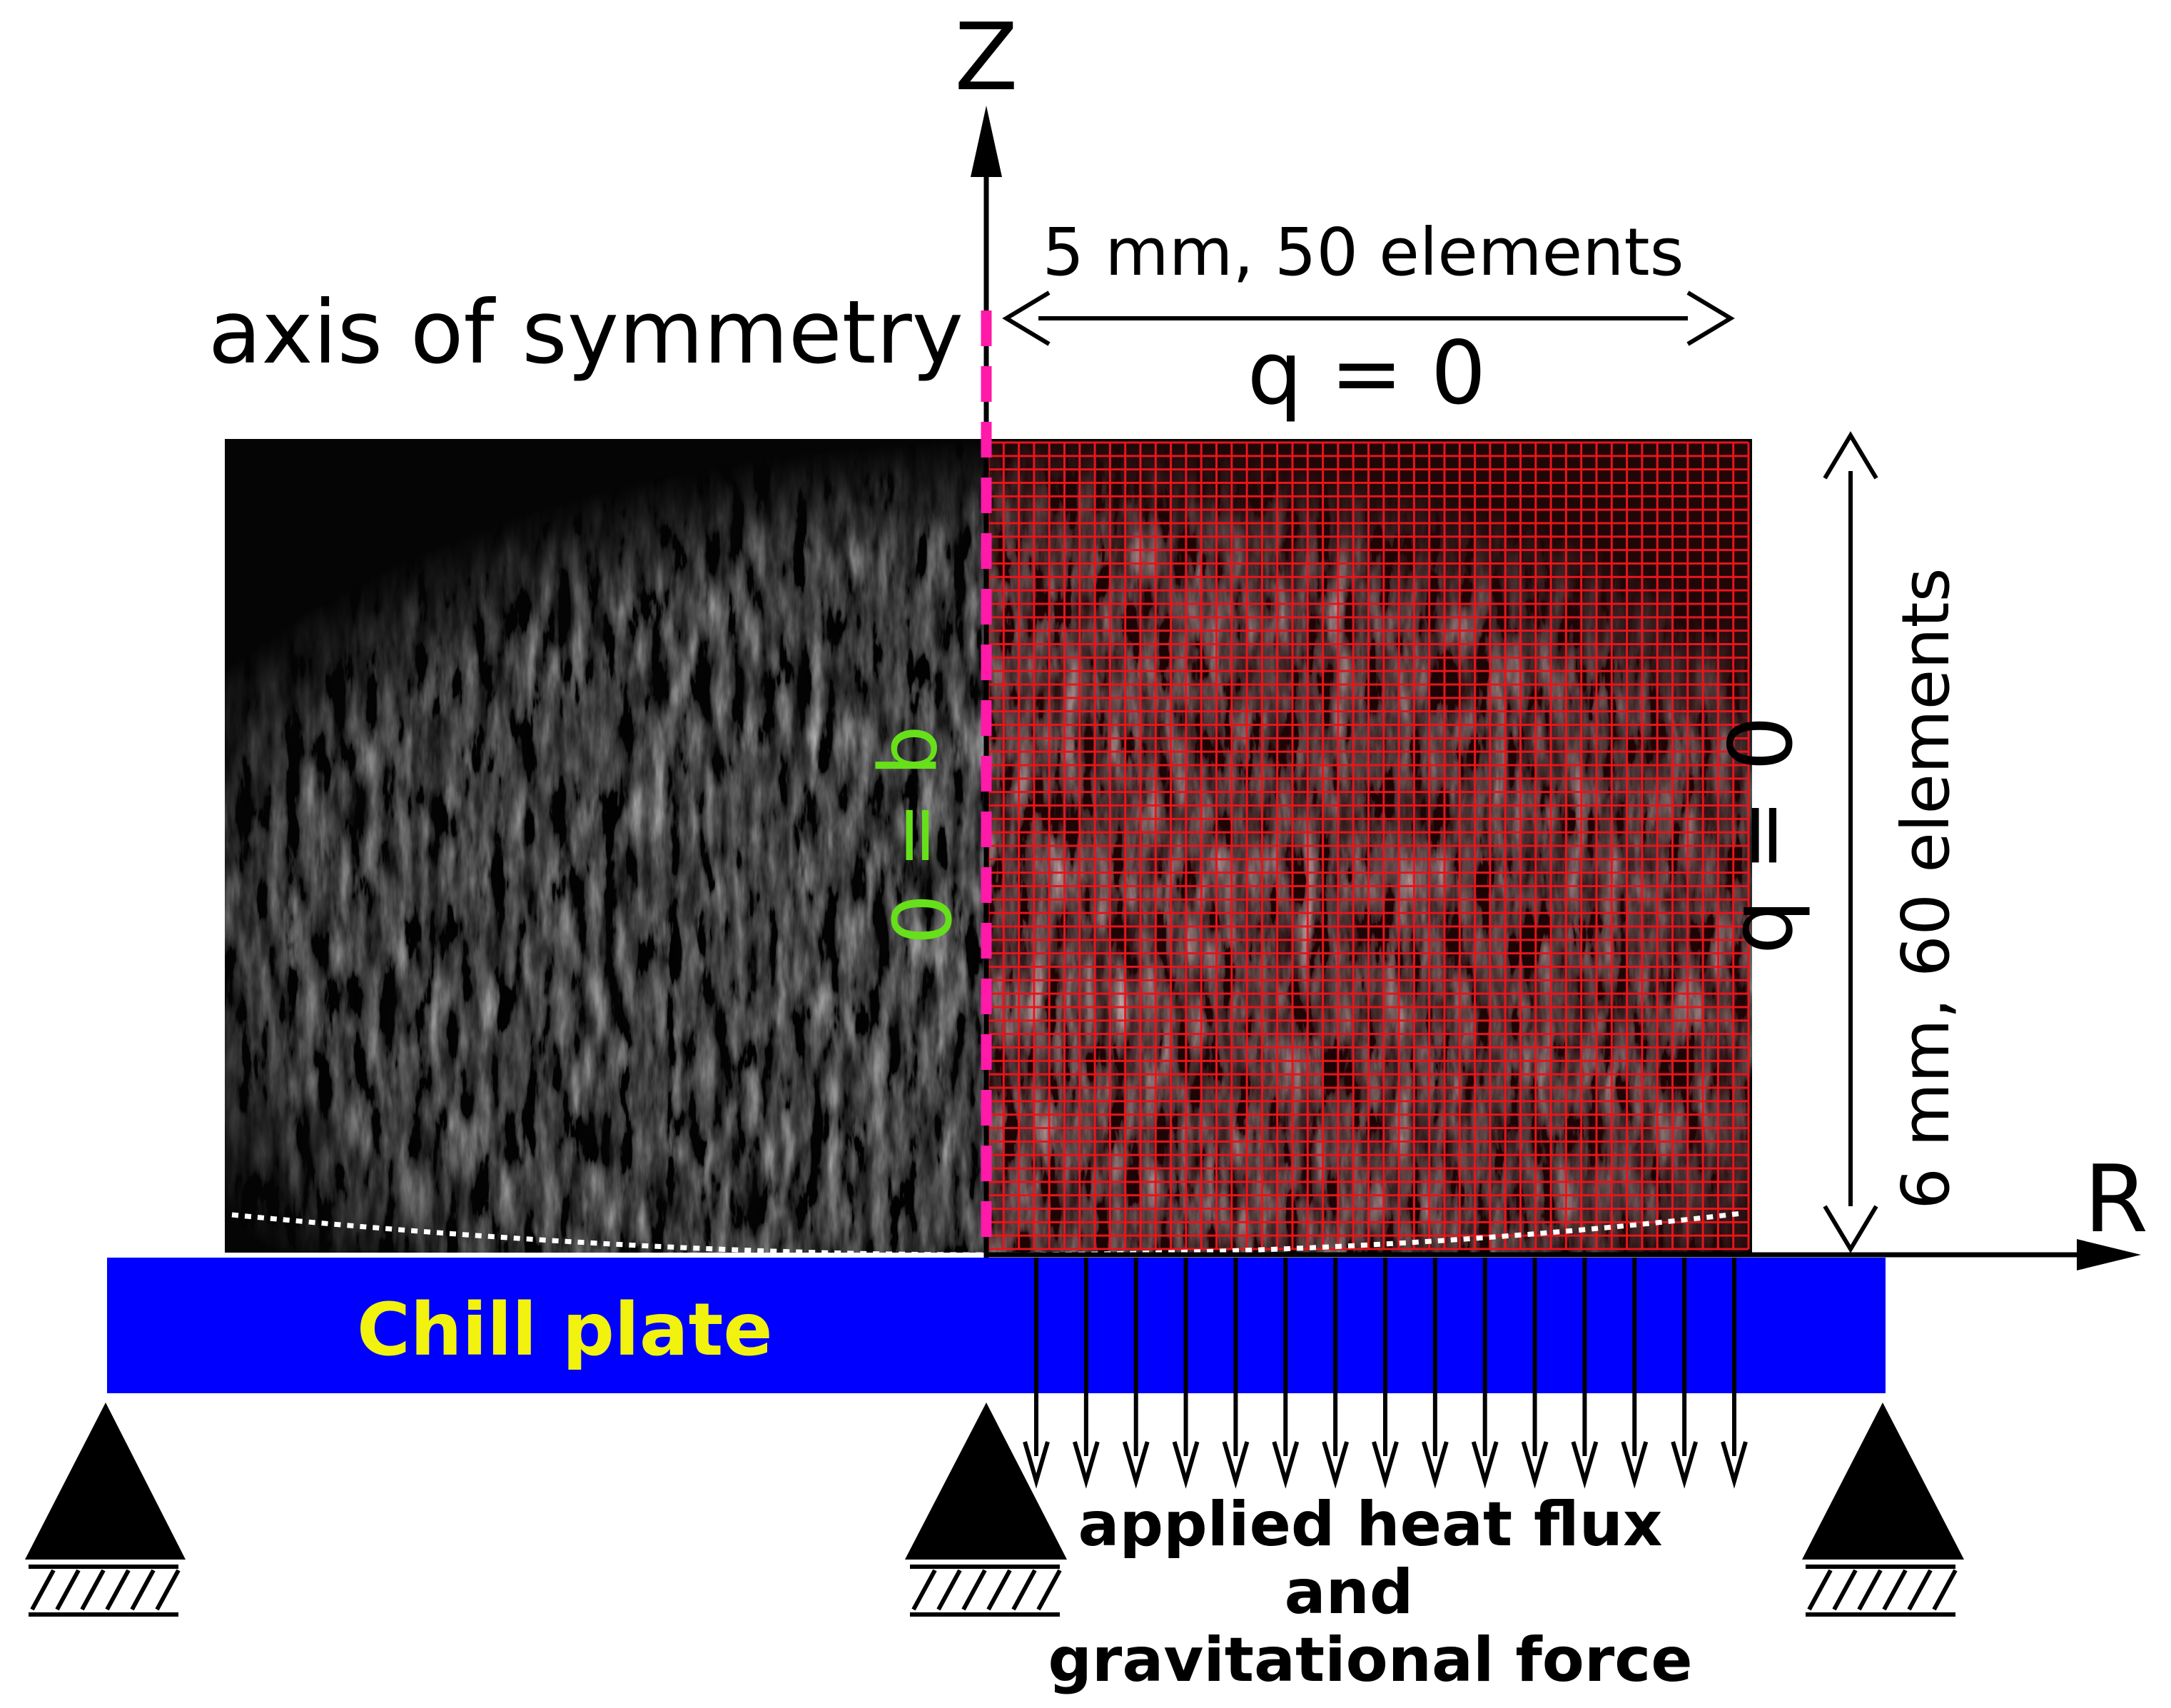 The height and width of the screenshot is (1708, 2171). What do you see at coordinates (1710, 318) in the screenshot?
I see `right-arrowhead-icon` at bounding box center [1710, 318].